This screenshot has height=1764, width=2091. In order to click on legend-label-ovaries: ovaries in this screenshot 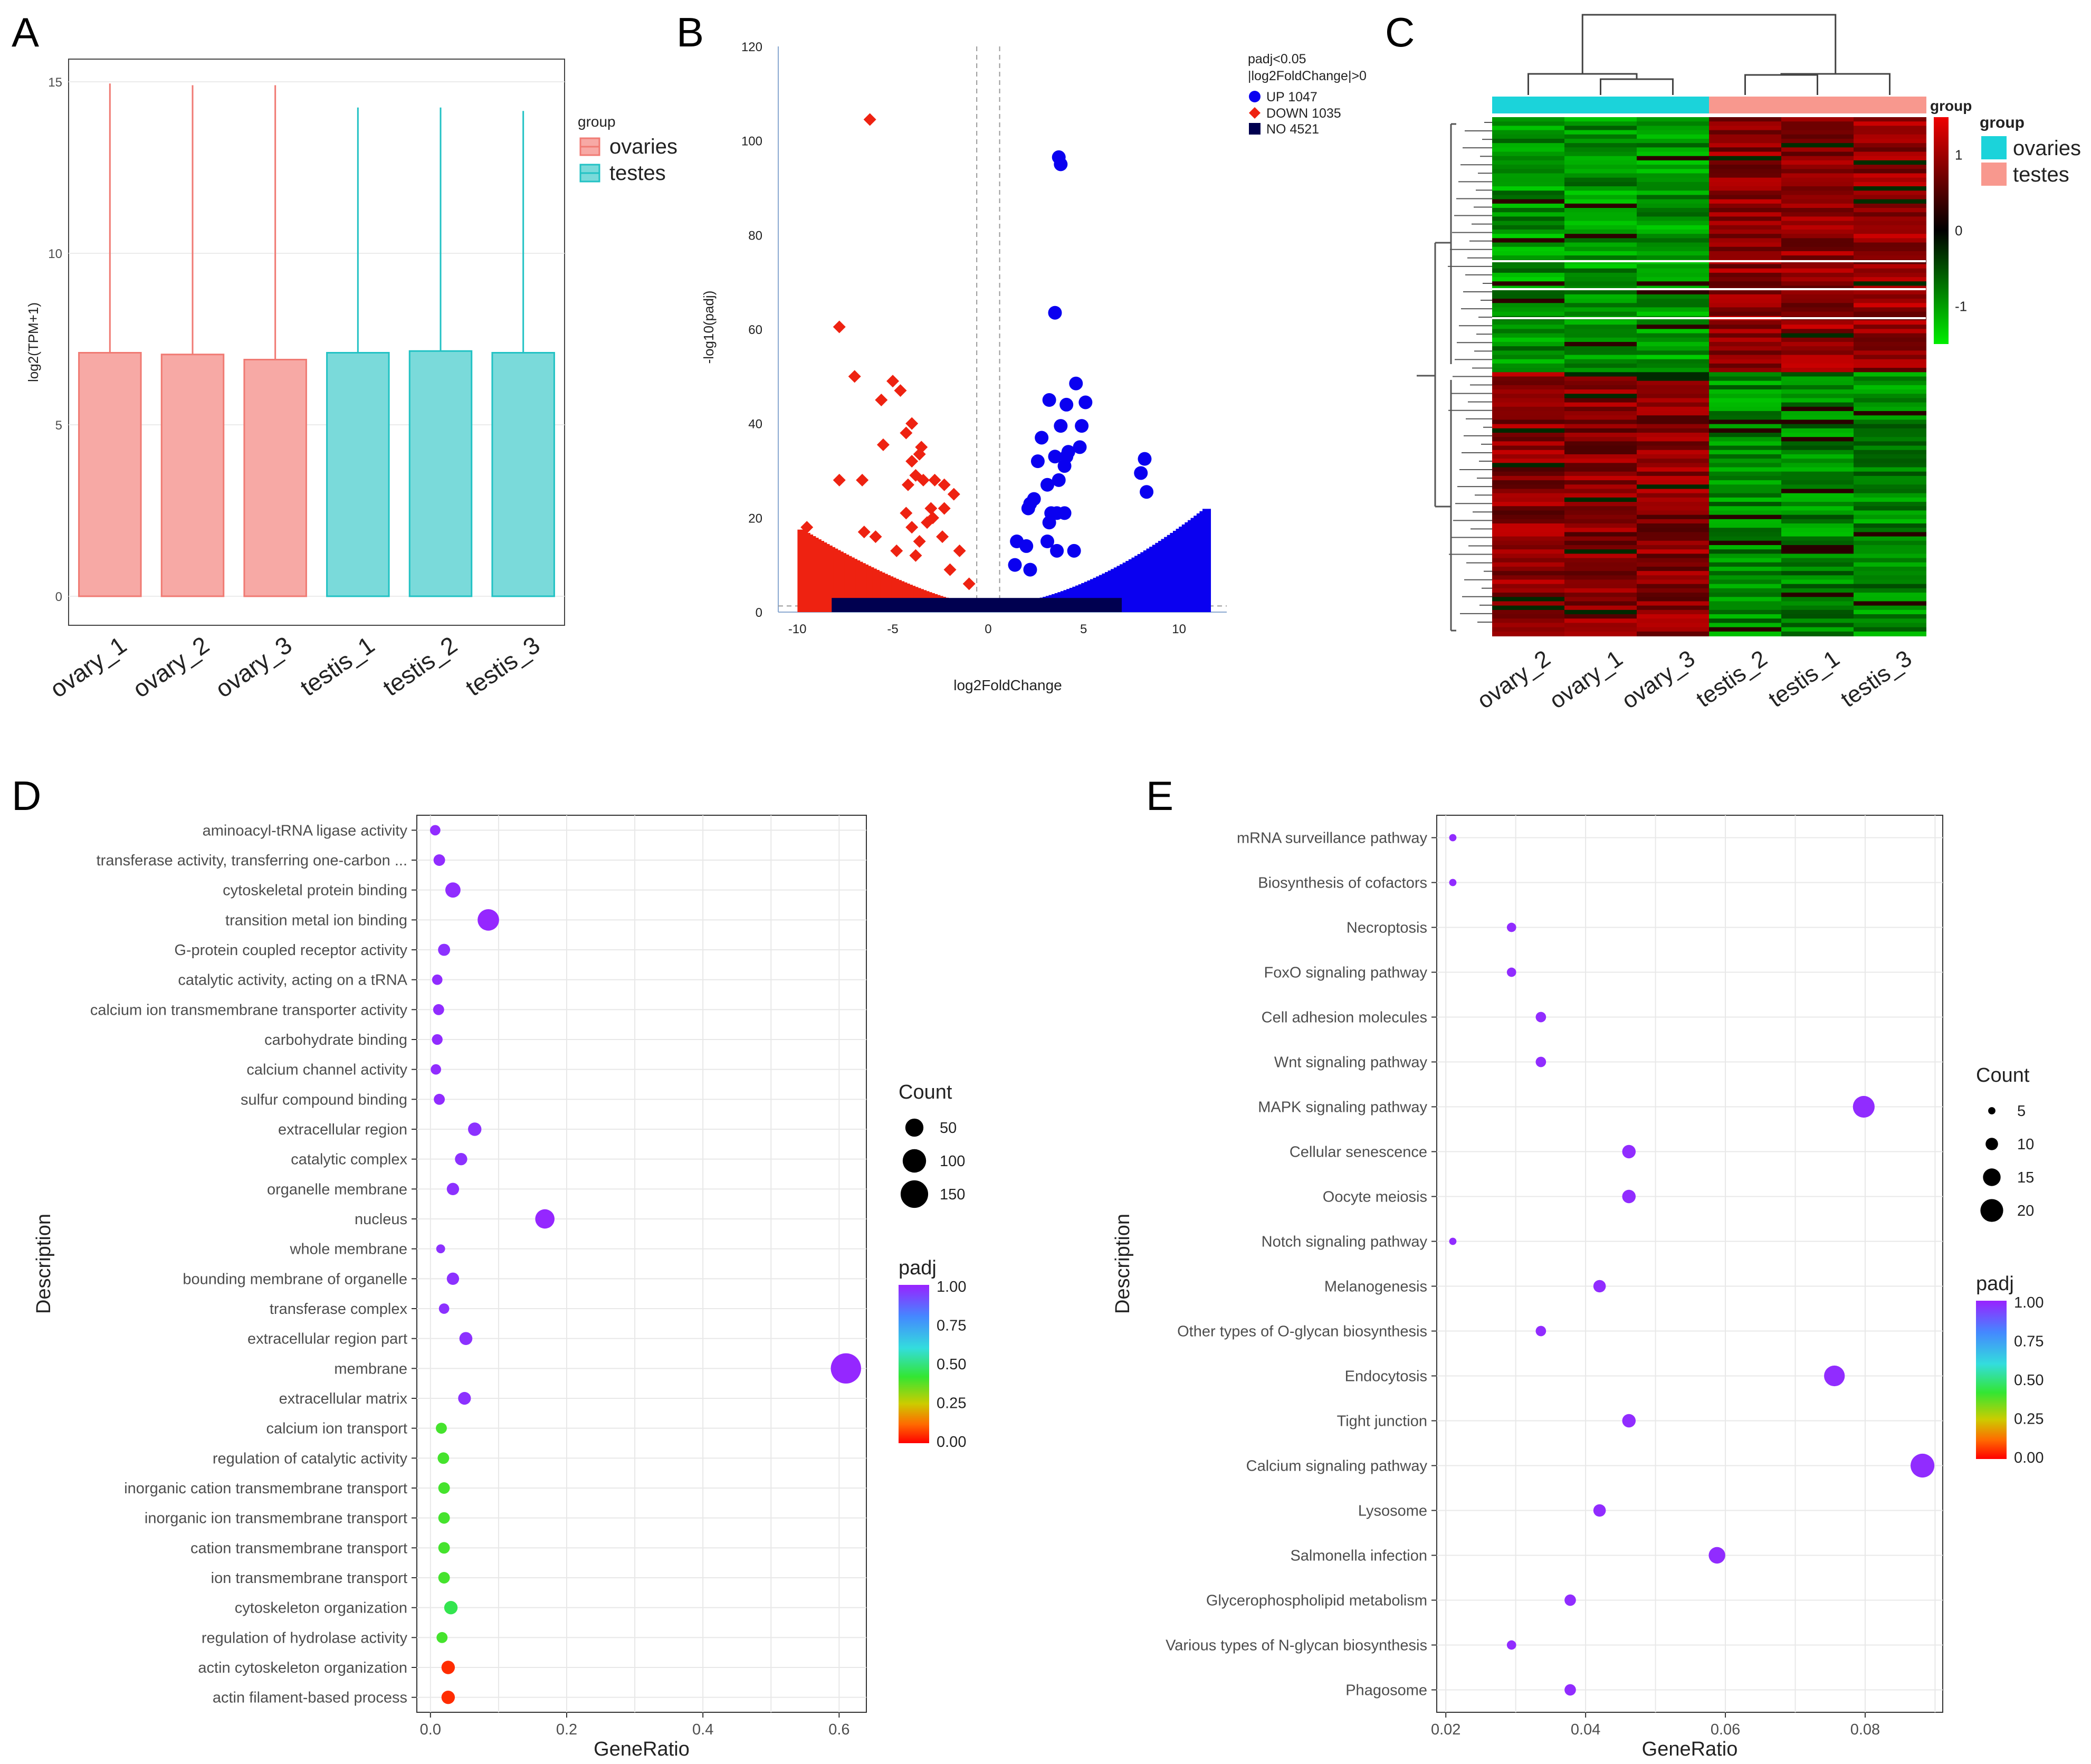, I will do `click(2047, 148)`.